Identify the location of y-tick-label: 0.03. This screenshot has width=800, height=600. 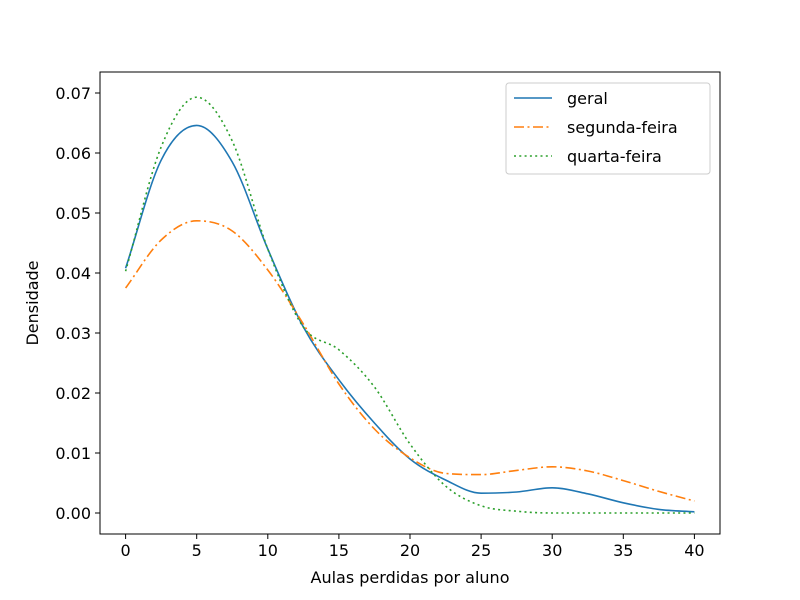
(73, 333).